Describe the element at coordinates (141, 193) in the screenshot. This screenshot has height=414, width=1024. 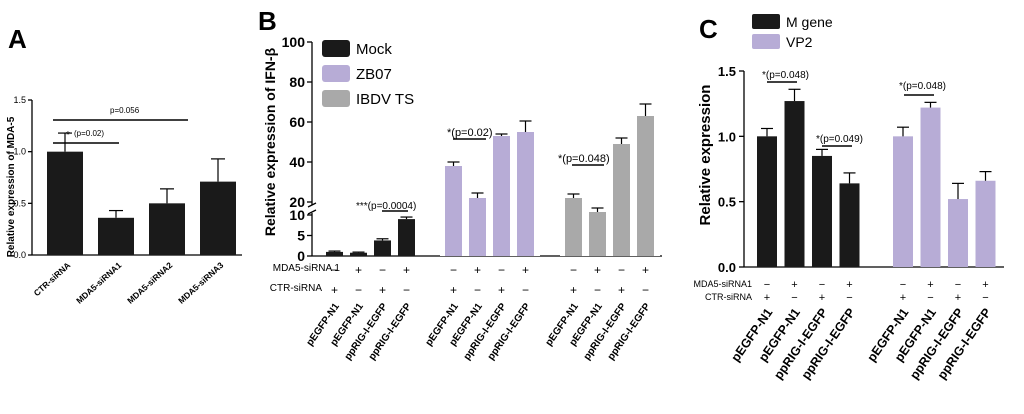
I see `panel-a-bars` at that location.